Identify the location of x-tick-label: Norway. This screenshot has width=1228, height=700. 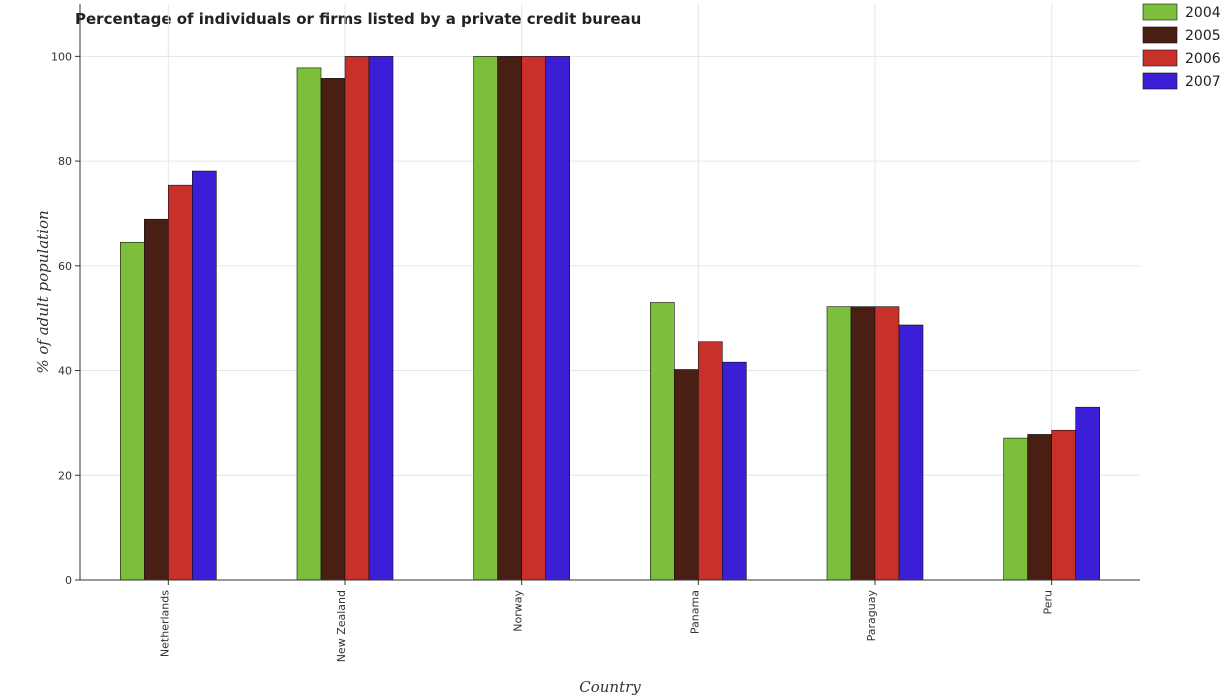
(518, 611).